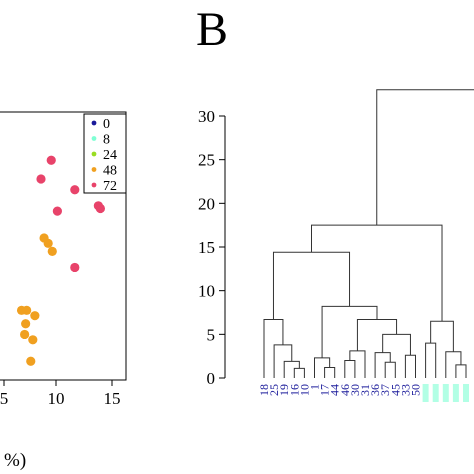  What do you see at coordinates (206, 291) in the screenshot?
I see `dendrogram-y-tick-label: 10` at bounding box center [206, 291].